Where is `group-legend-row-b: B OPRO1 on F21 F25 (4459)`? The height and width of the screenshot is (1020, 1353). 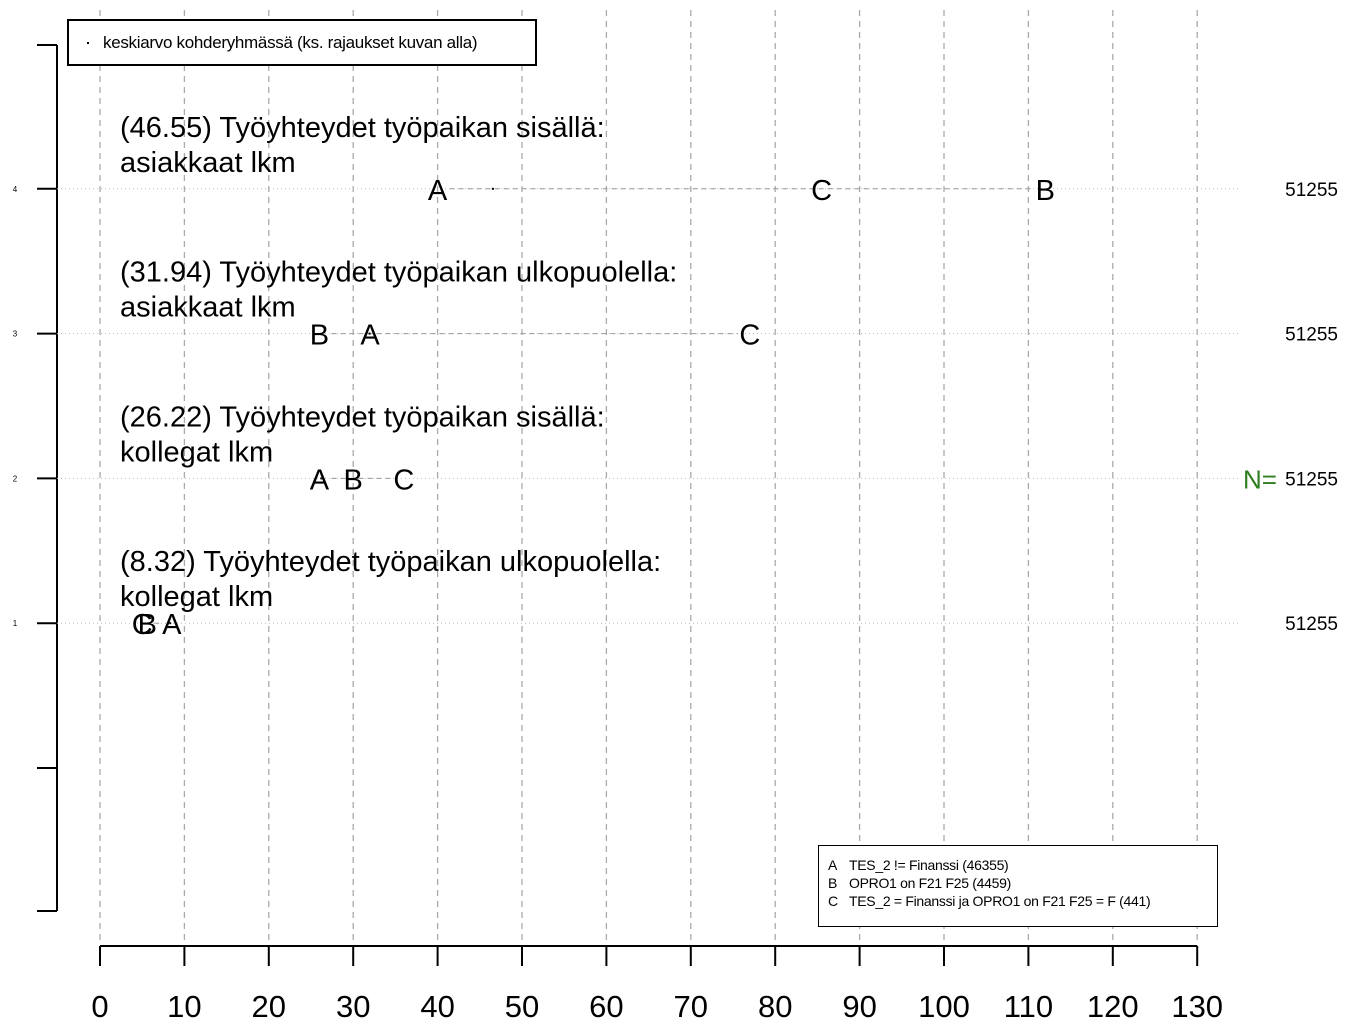 group-legend-row-b: B OPRO1 on F21 F25 (4459) is located at coordinates (1022, 883).